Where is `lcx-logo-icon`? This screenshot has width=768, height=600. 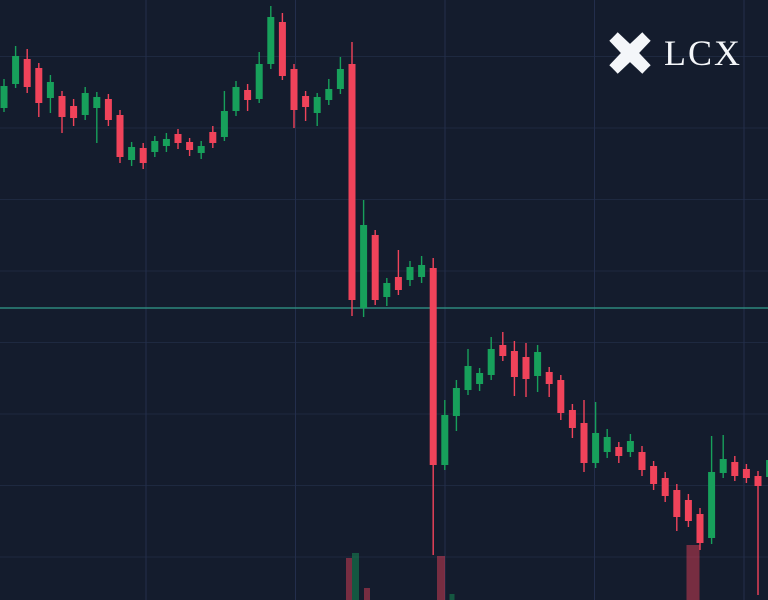 lcx-logo-icon is located at coordinates (630, 53).